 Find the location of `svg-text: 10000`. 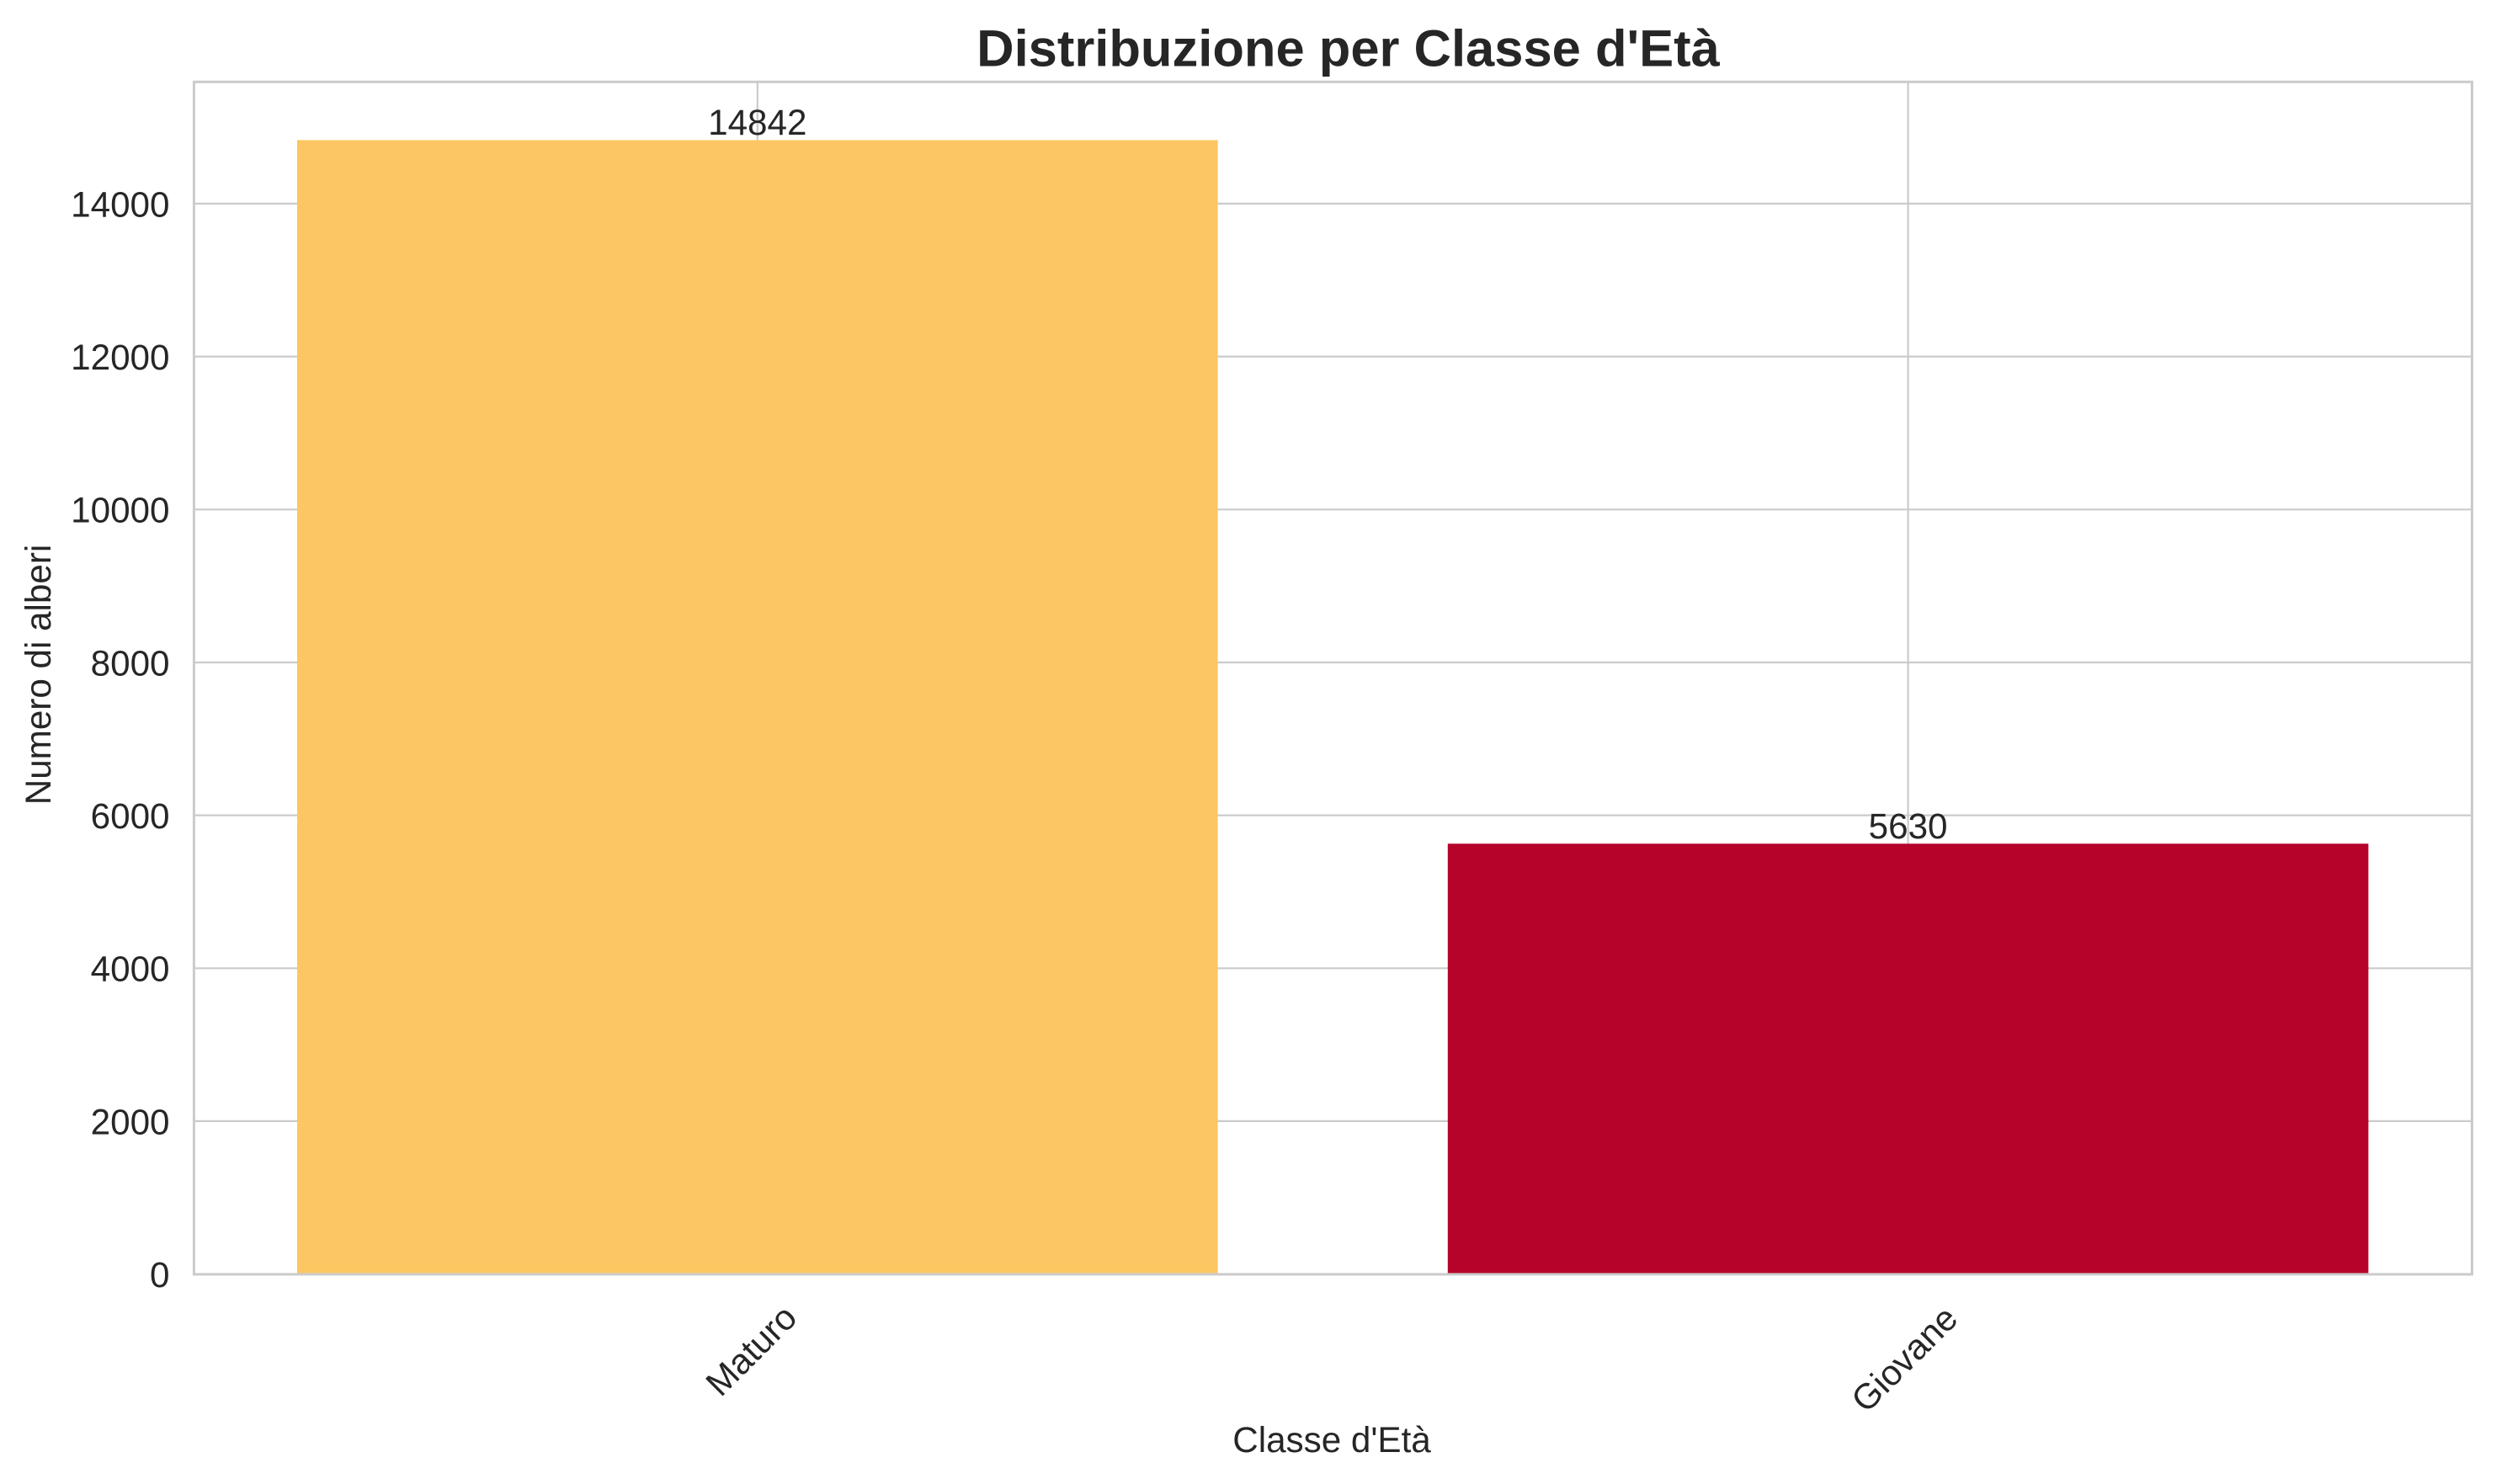

svg-text: 10000 is located at coordinates (120, 510).